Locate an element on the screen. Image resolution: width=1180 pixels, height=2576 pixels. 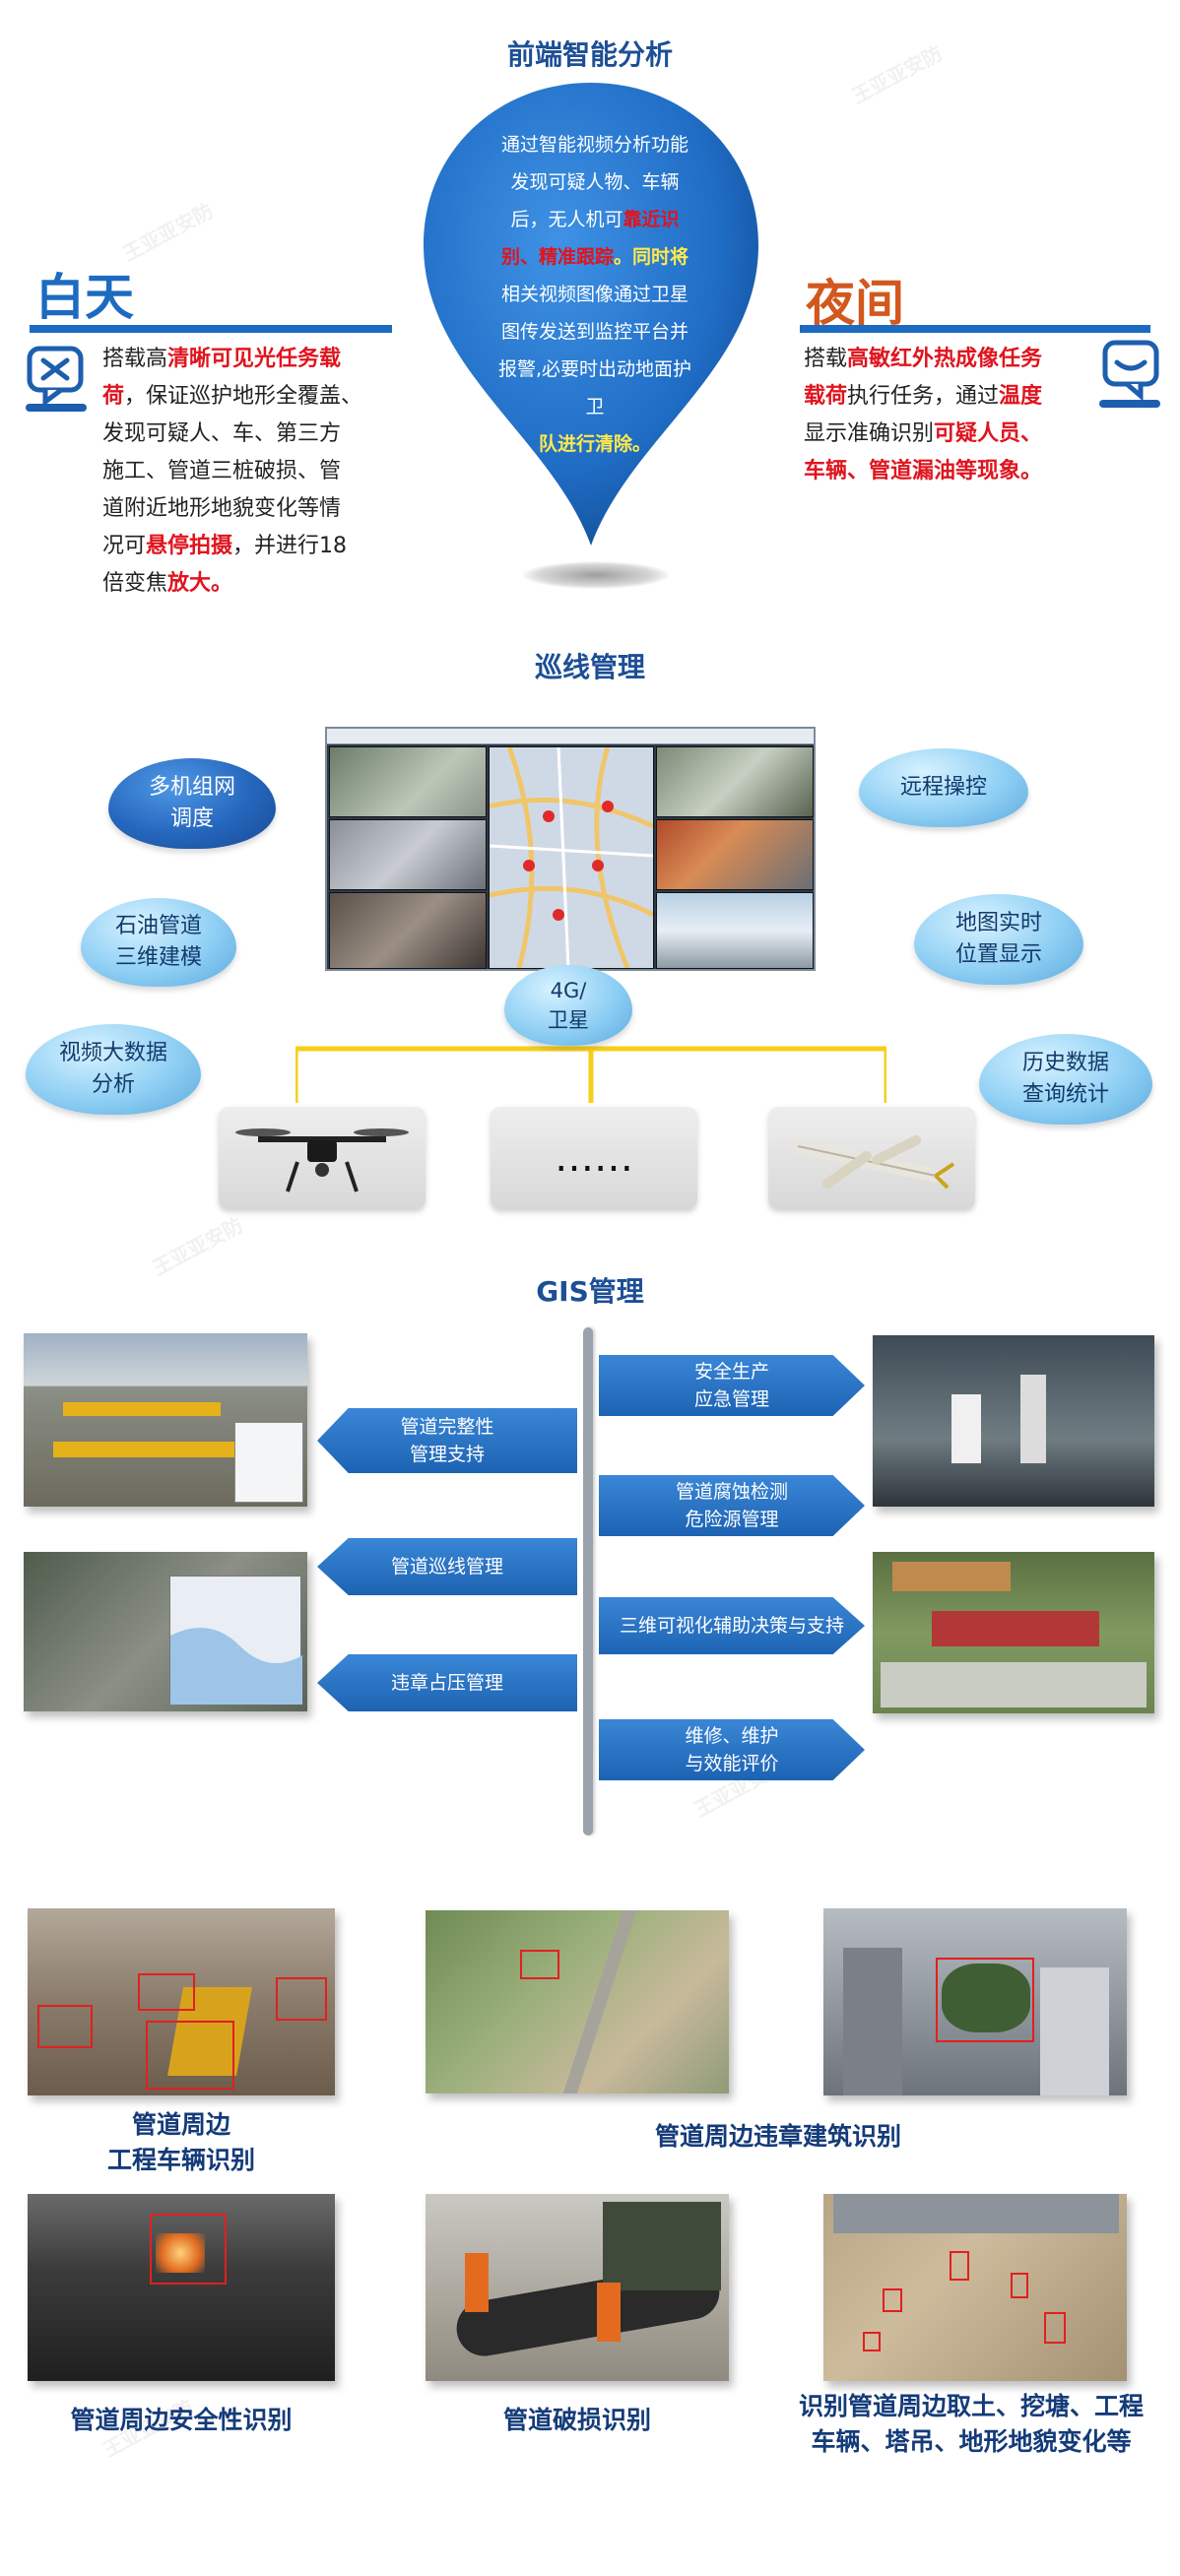
quadcopter-icon is located at coordinates (322, 1160).